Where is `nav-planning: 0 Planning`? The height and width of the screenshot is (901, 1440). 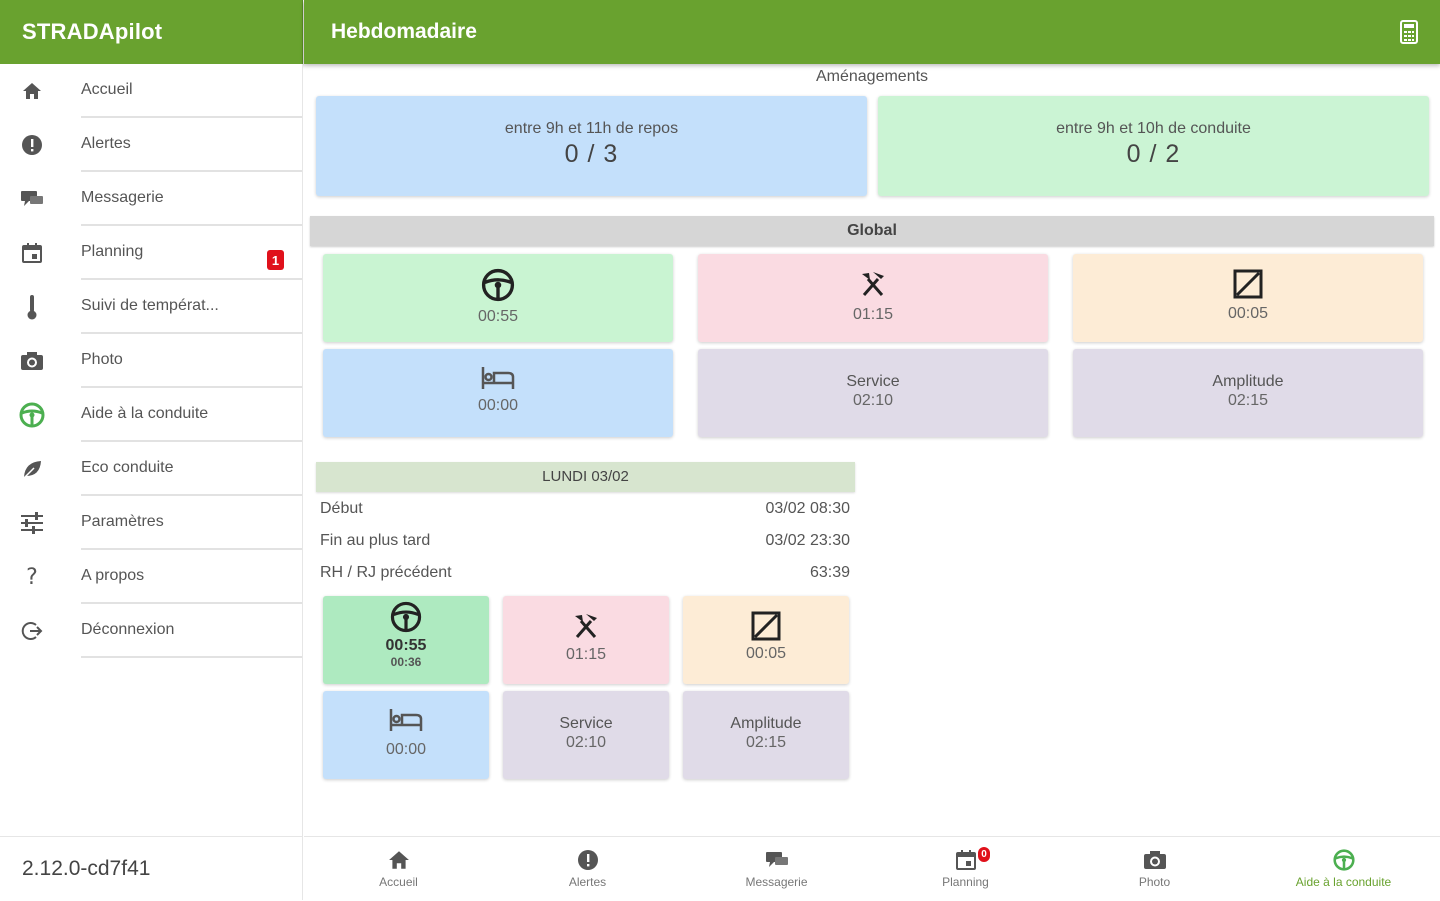 nav-planning: 0 Planning is located at coordinates (965, 869).